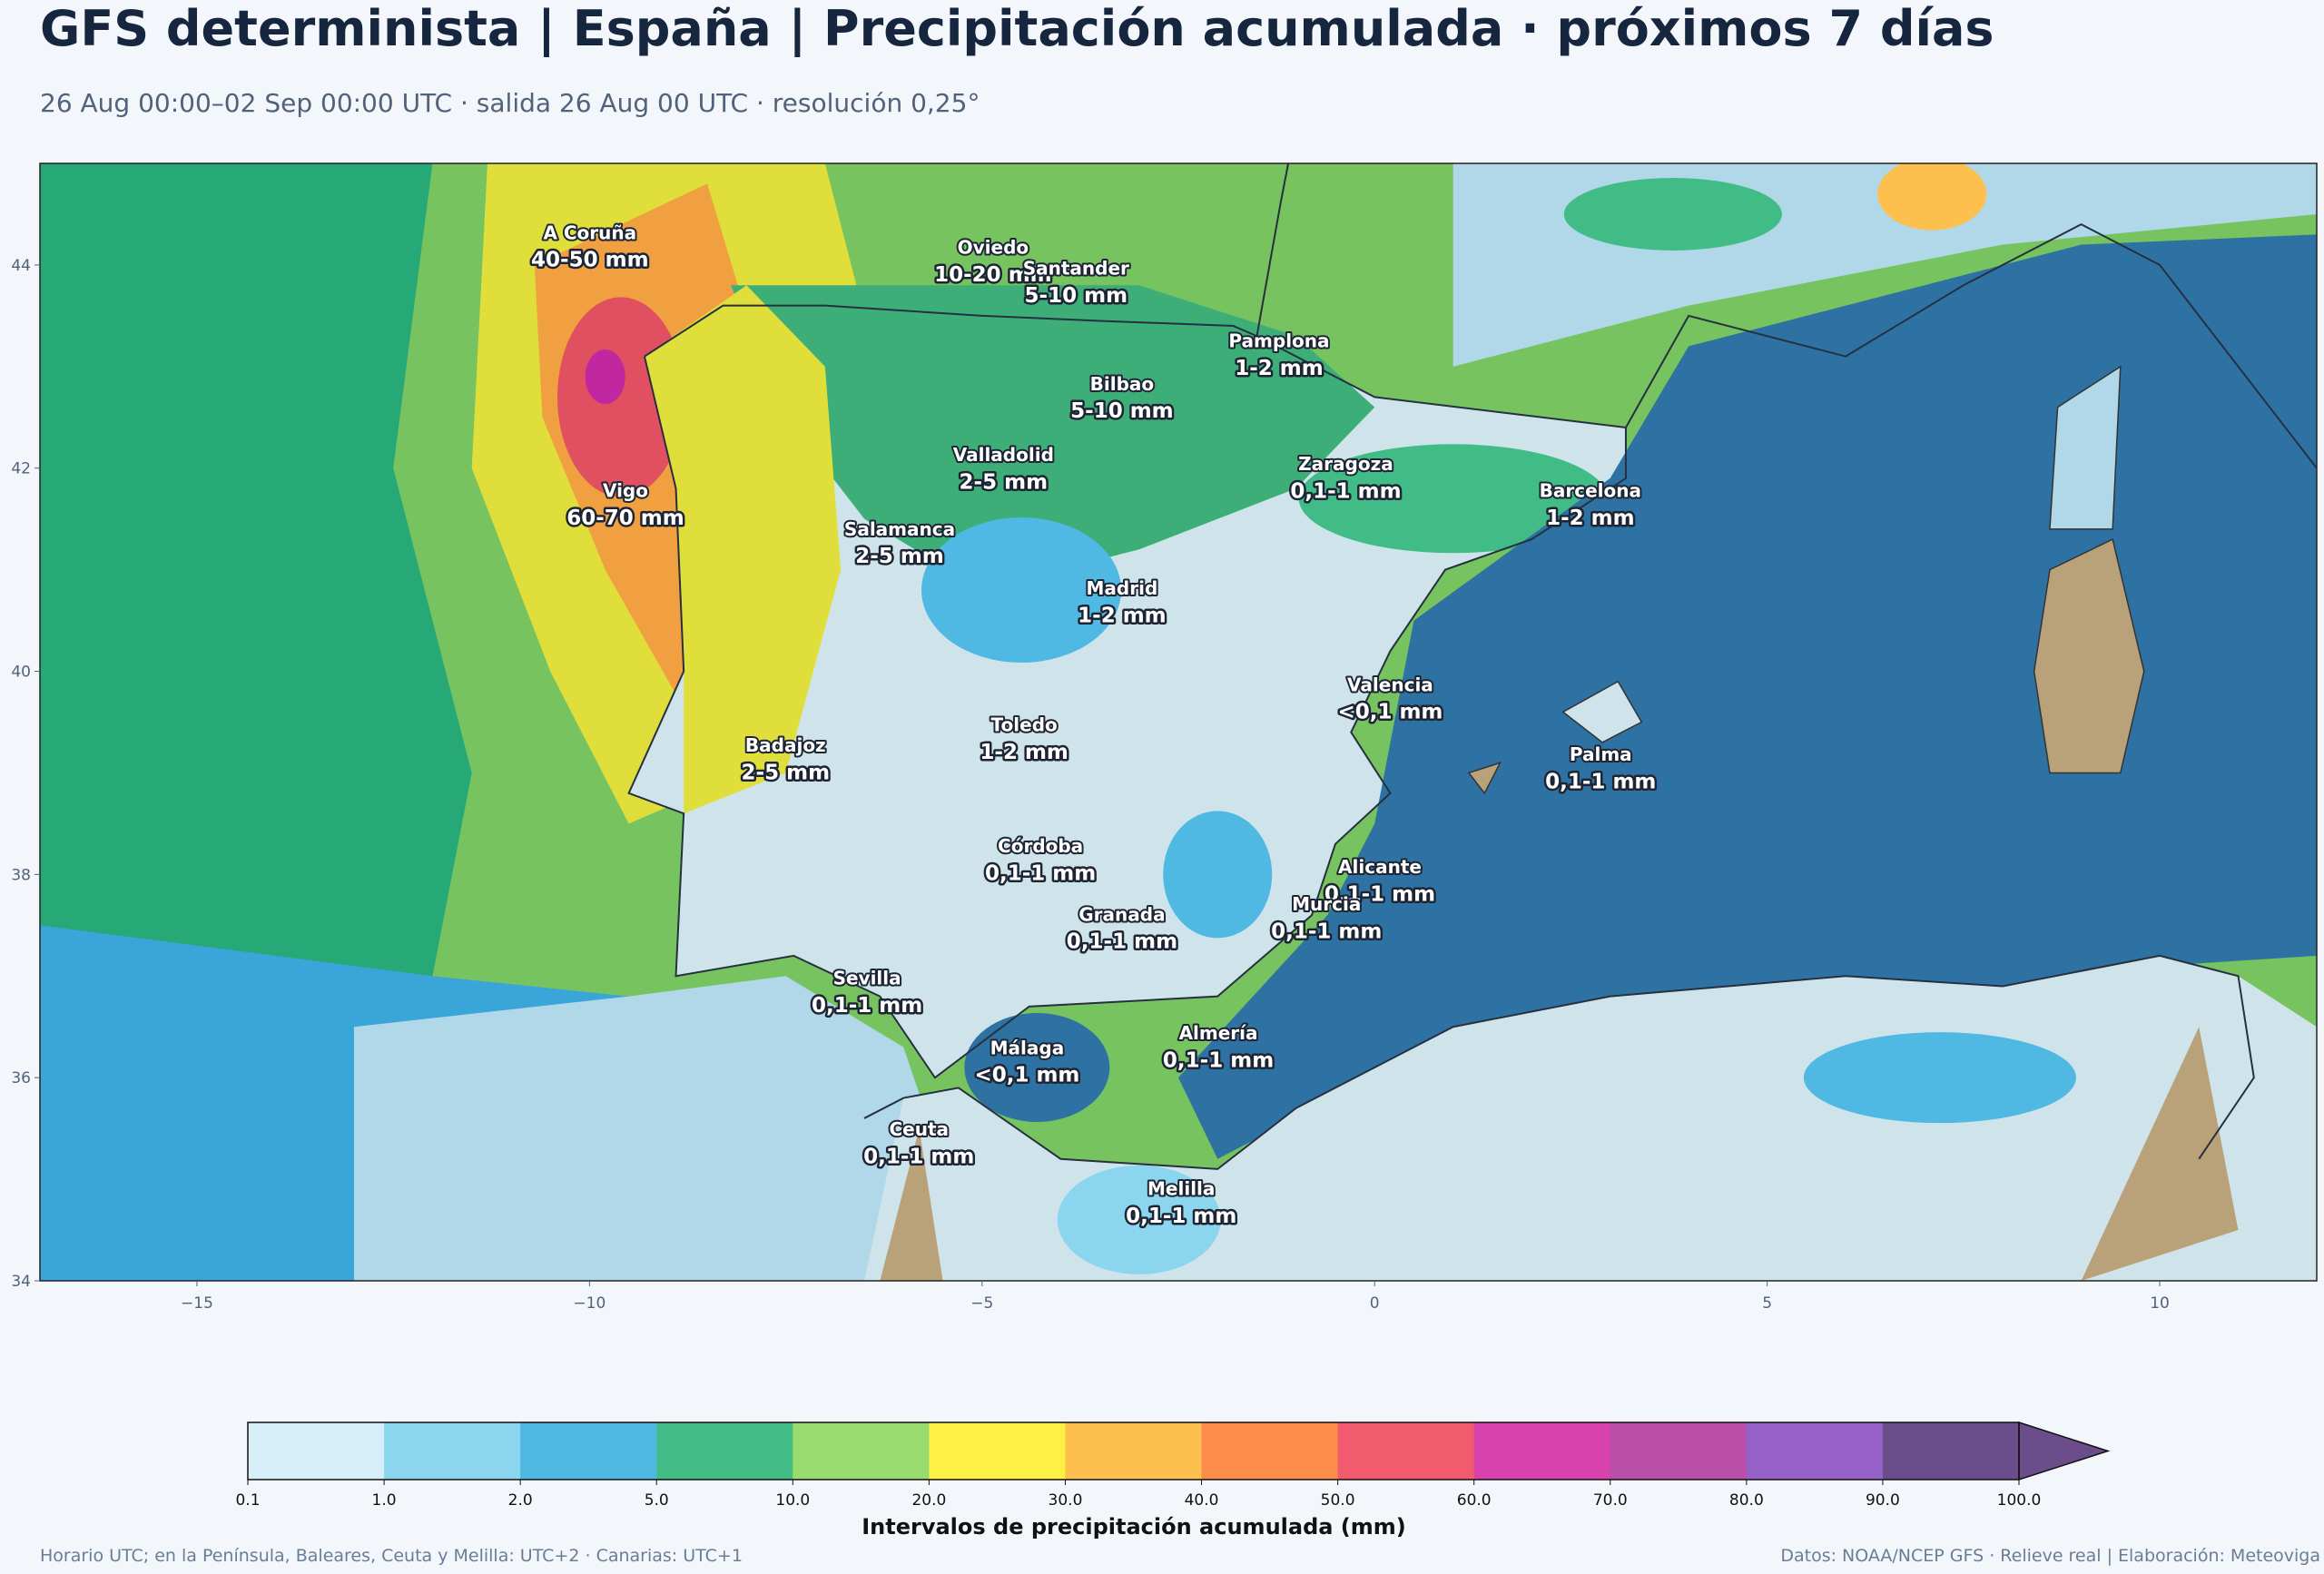 Image resolution: width=2324 pixels, height=1574 pixels. What do you see at coordinates (1610, 1500) in the screenshot?
I see `colorbar-tick-label: 70.0` at bounding box center [1610, 1500].